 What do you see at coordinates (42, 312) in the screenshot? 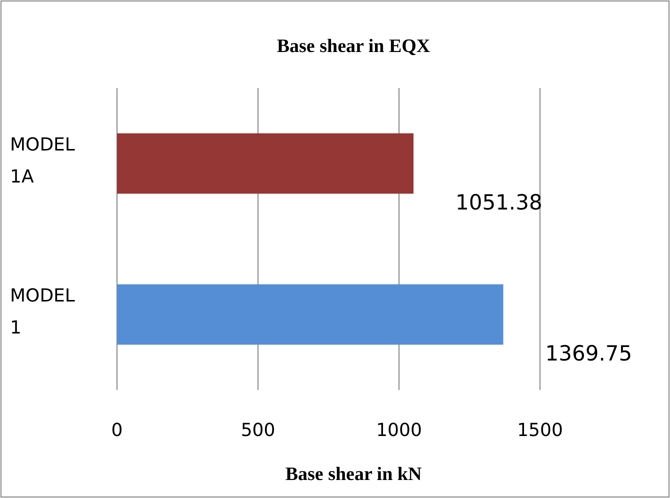
I see `y-tick-label: MODEL 1` at bounding box center [42, 312].